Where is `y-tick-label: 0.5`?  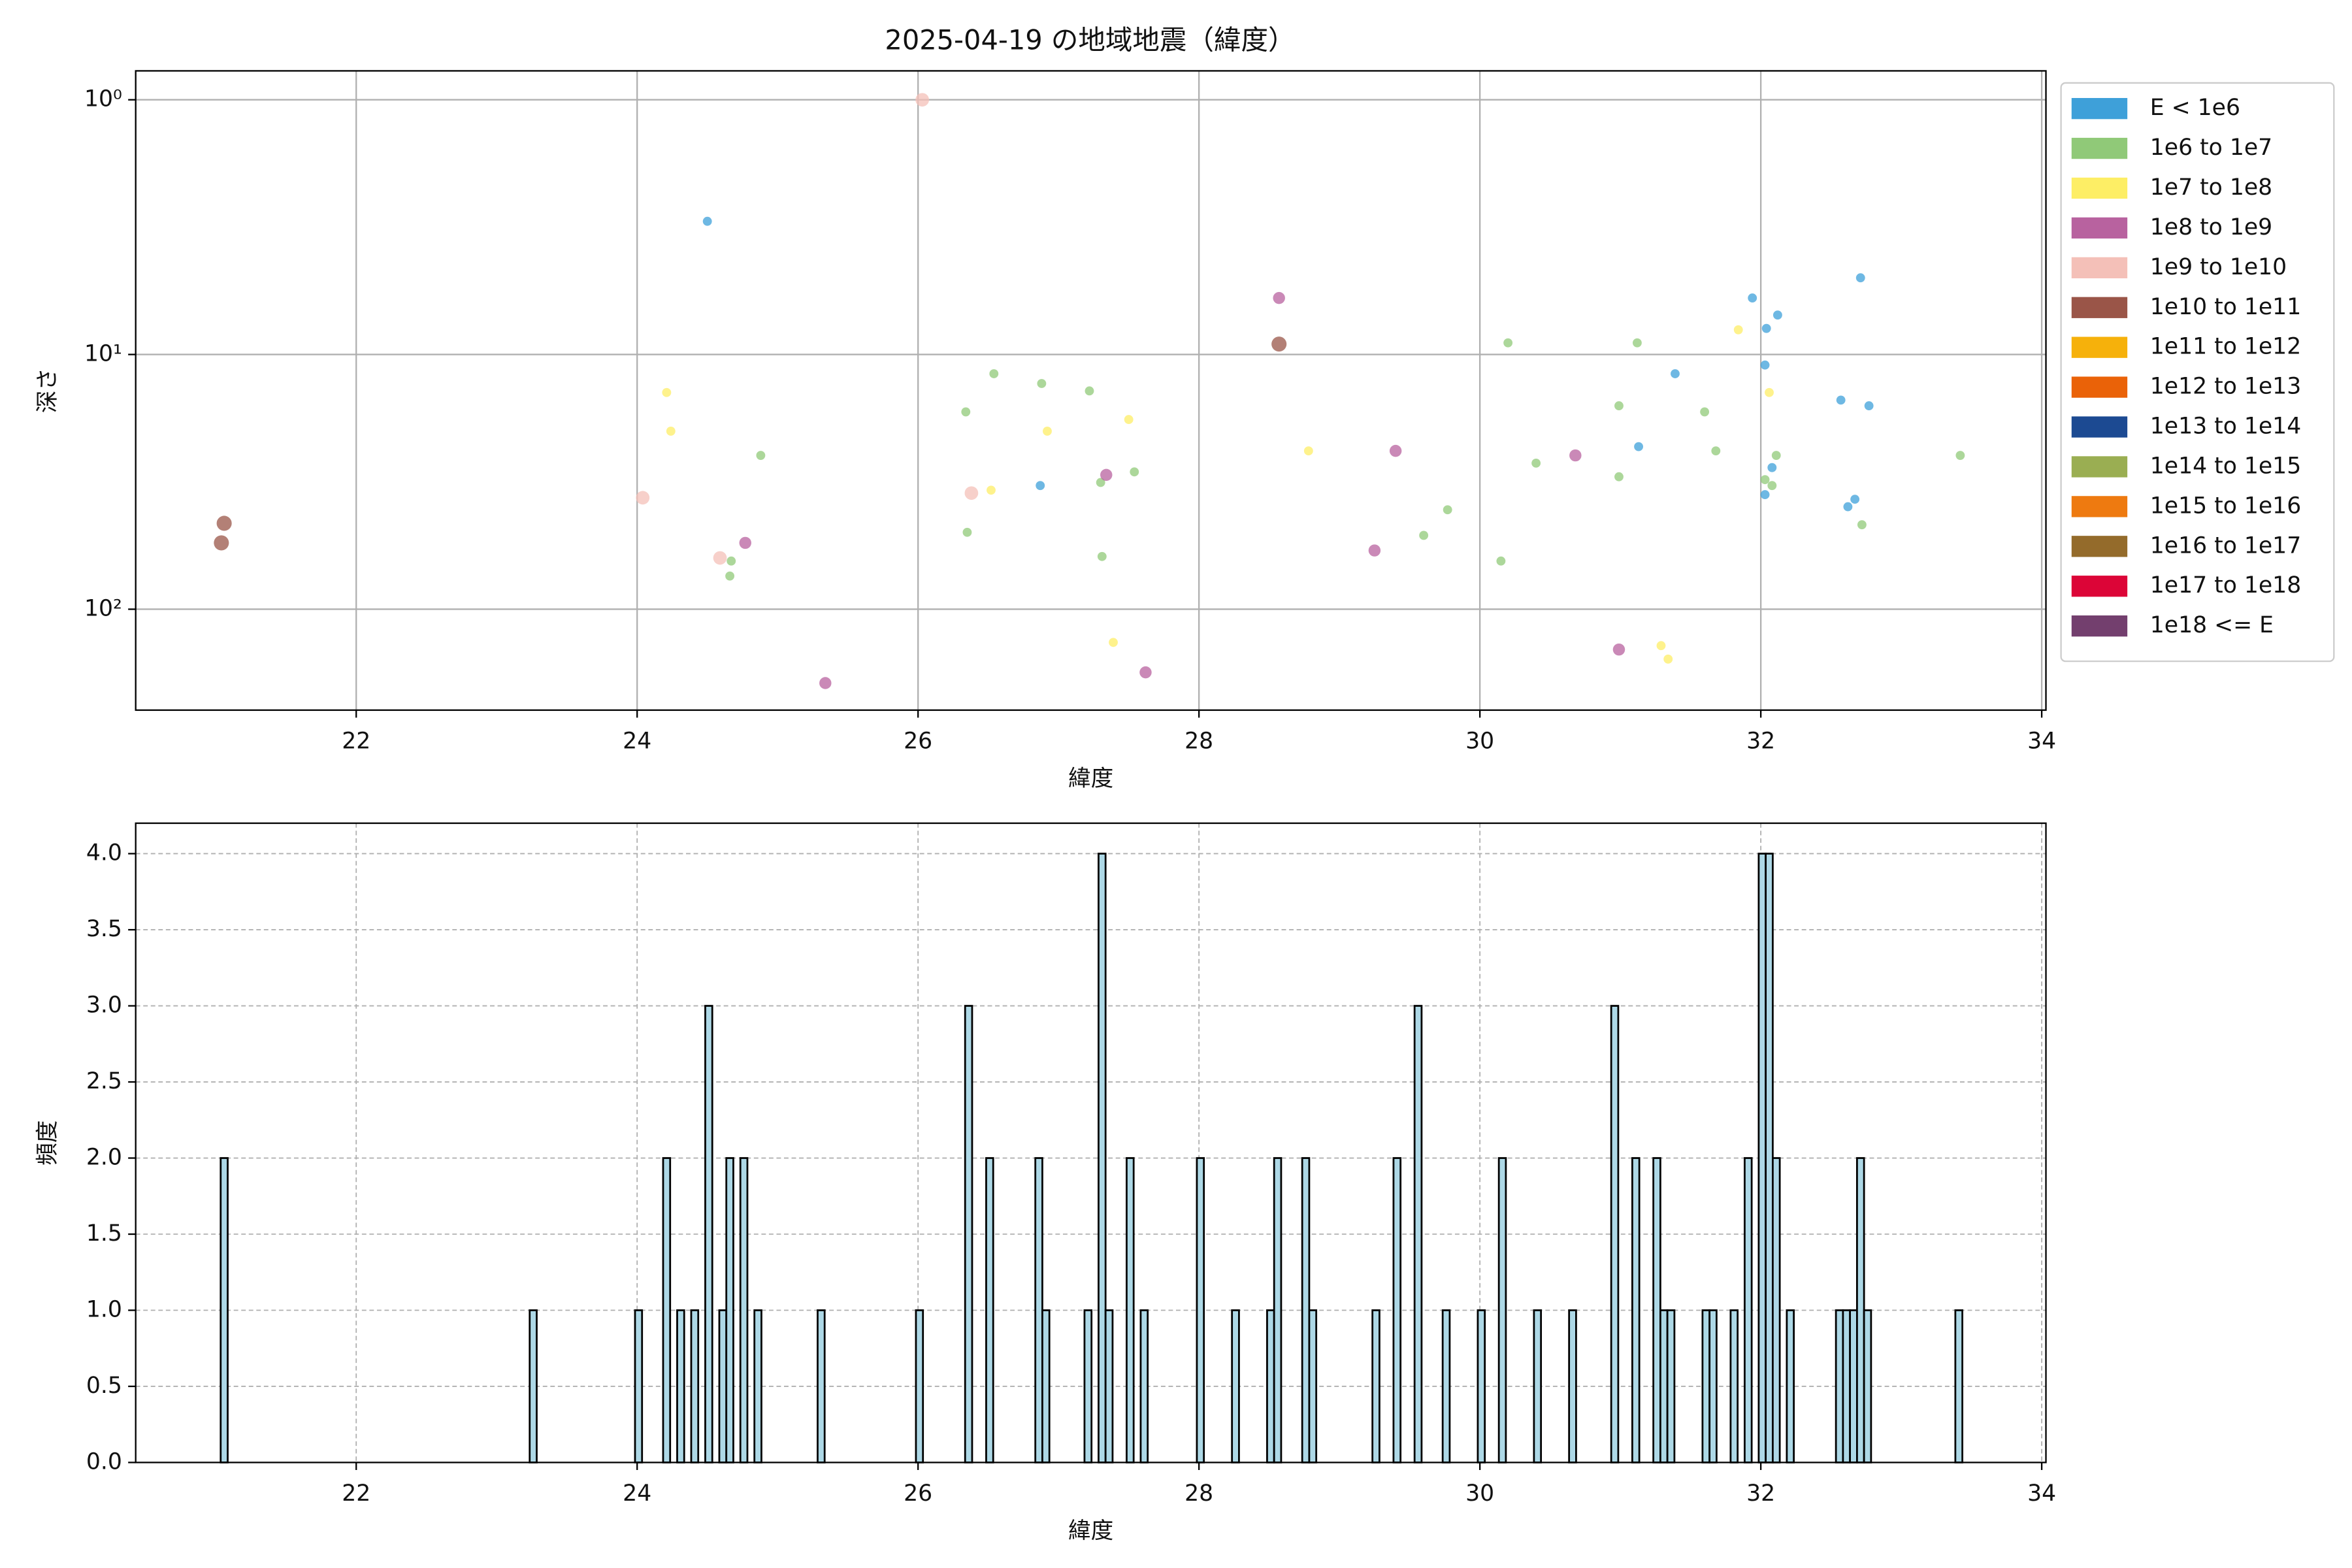 y-tick-label: 0.5 is located at coordinates (104, 1386).